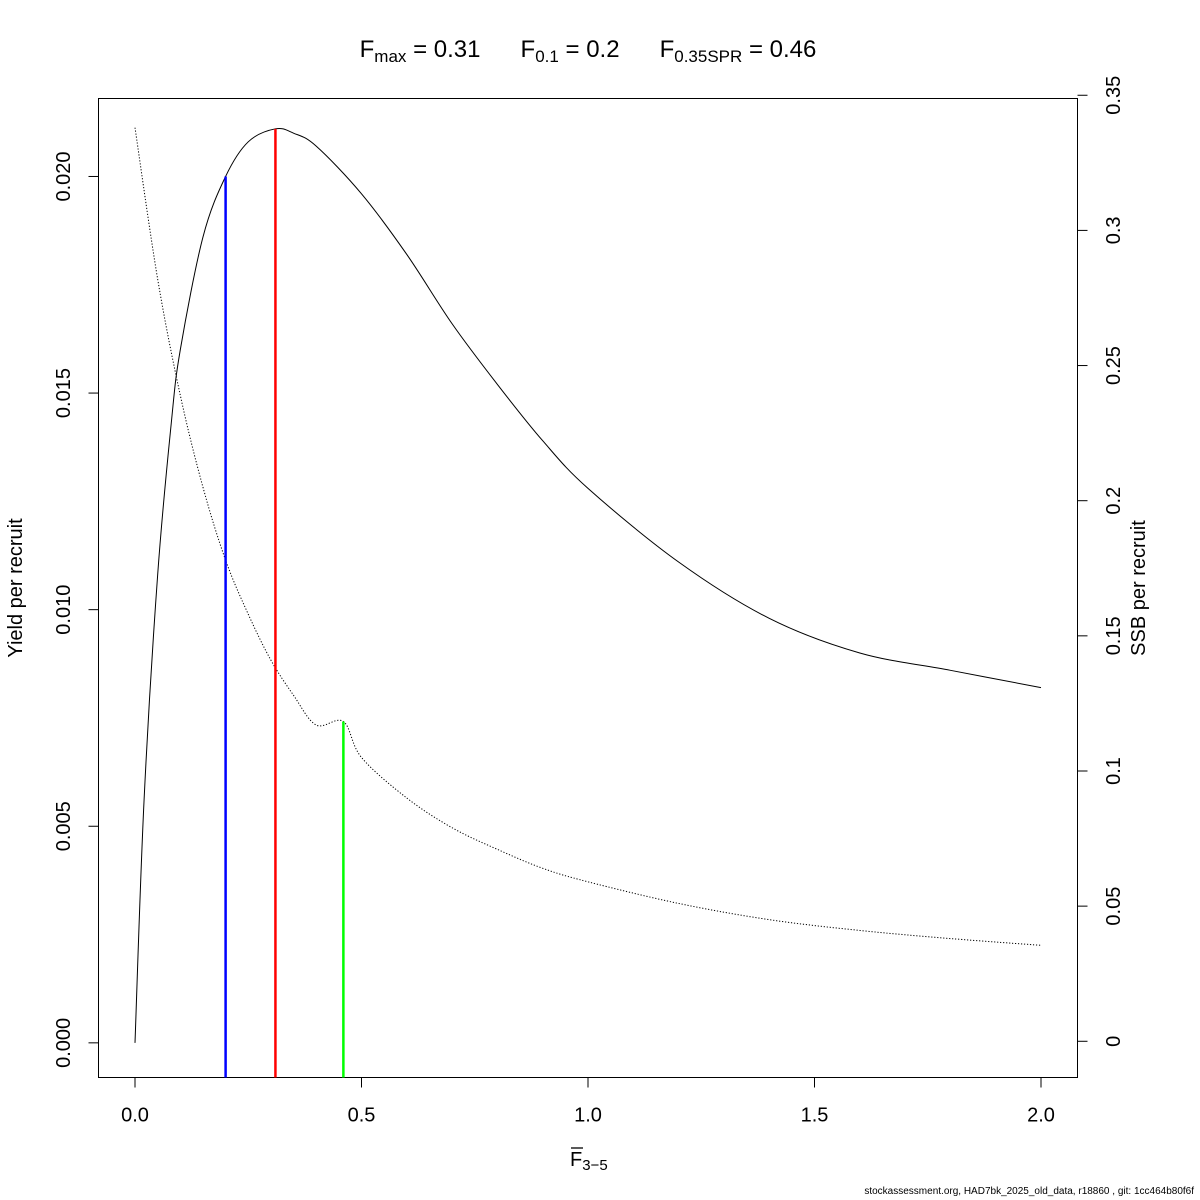 The width and height of the screenshot is (1200, 1200). I want to click on x-axis: 0.0 0.5 1.0 1.5 2.0, so click(588, 1102).